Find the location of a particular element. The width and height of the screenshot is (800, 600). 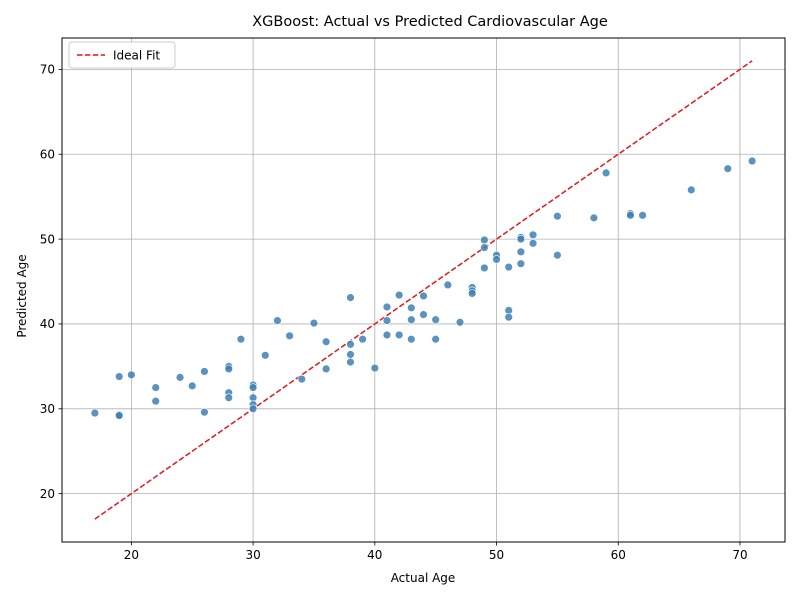

x-tick-label: 40 is located at coordinates (374, 555).